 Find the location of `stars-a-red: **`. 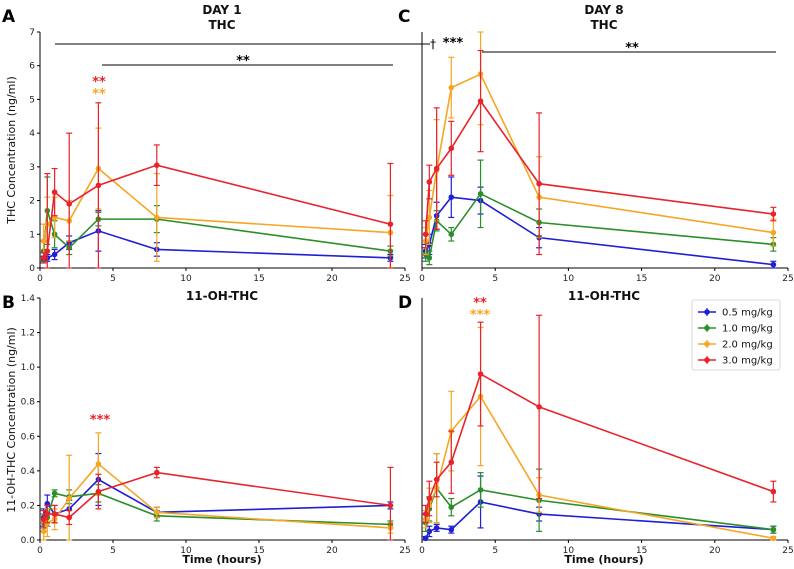

stars-a-red: ** is located at coordinates (99, 82).